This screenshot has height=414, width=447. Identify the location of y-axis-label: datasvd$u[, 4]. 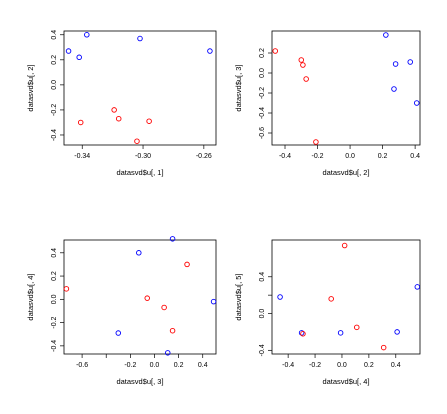
(30, 296).